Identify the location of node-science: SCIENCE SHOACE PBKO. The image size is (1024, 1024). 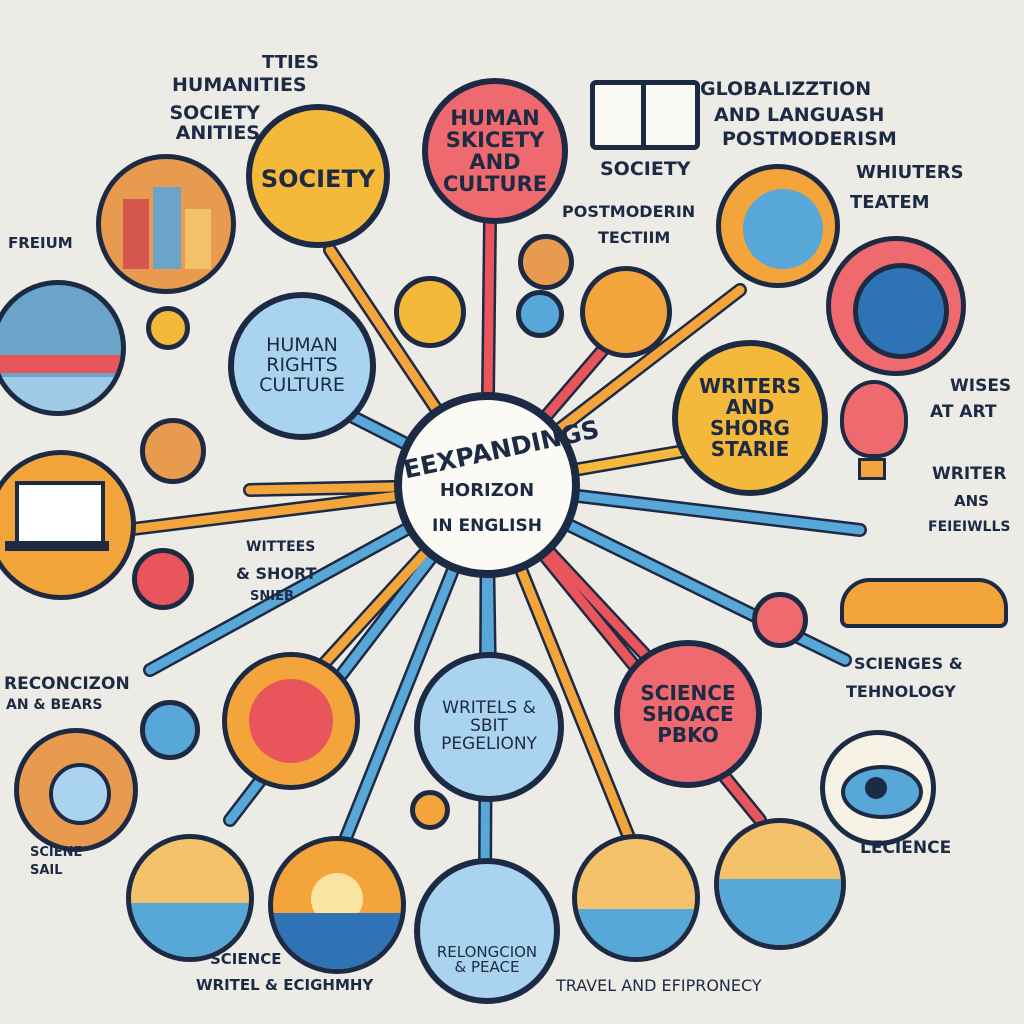
(688, 714).